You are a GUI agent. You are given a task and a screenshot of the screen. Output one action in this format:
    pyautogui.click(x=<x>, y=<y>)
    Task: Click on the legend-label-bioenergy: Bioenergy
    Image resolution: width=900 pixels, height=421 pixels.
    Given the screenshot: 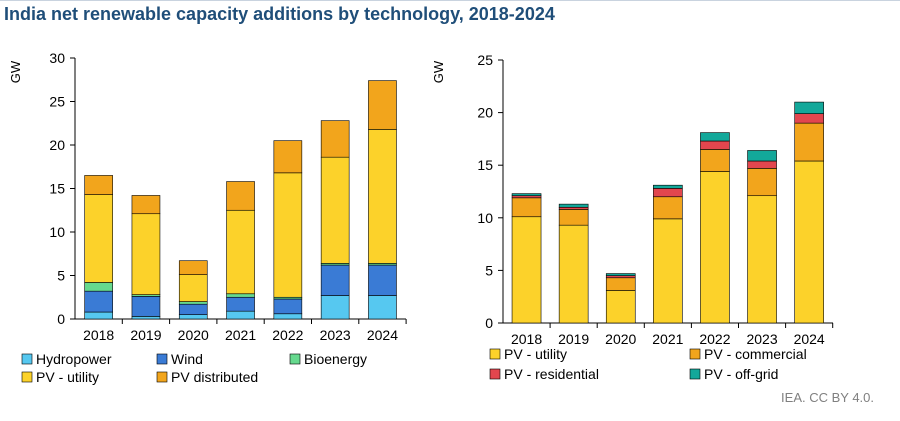 What is the action you would take?
    pyautogui.click(x=335, y=359)
    